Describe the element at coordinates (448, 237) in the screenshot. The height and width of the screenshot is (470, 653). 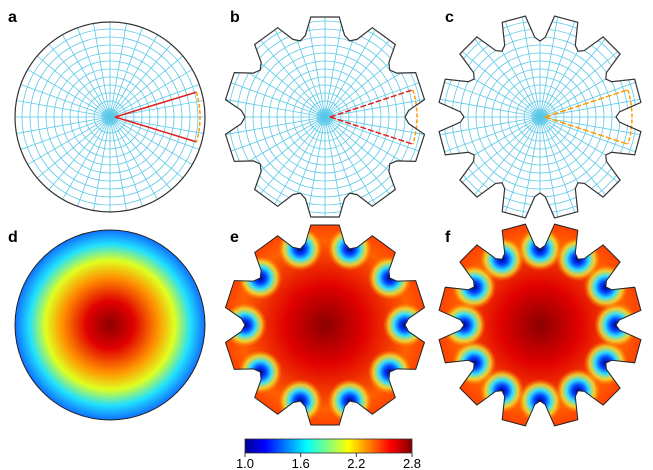
I see `panel-label: f` at that location.